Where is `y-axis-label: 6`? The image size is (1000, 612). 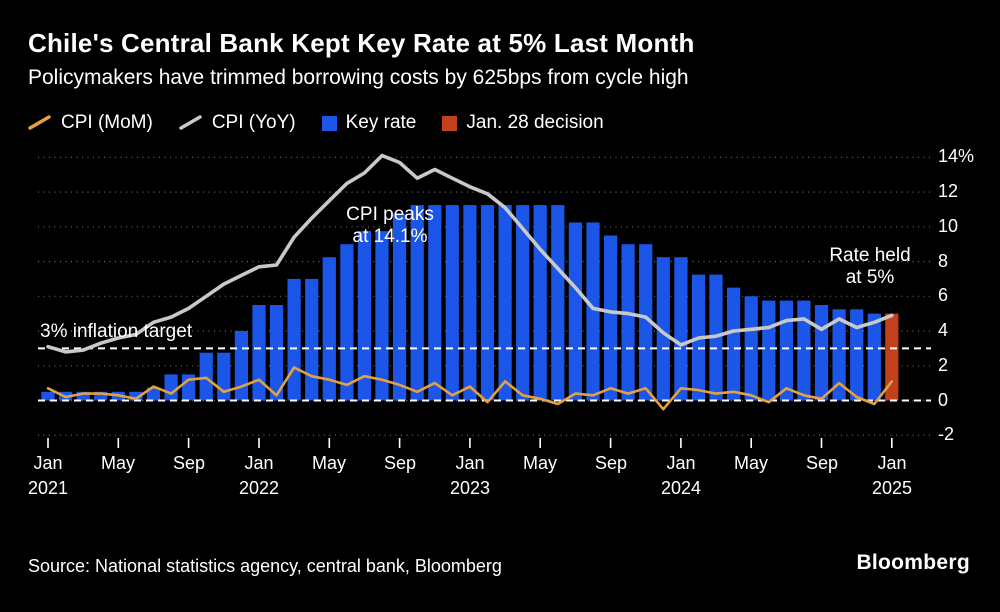 y-axis-label: 6 is located at coordinates (943, 295).